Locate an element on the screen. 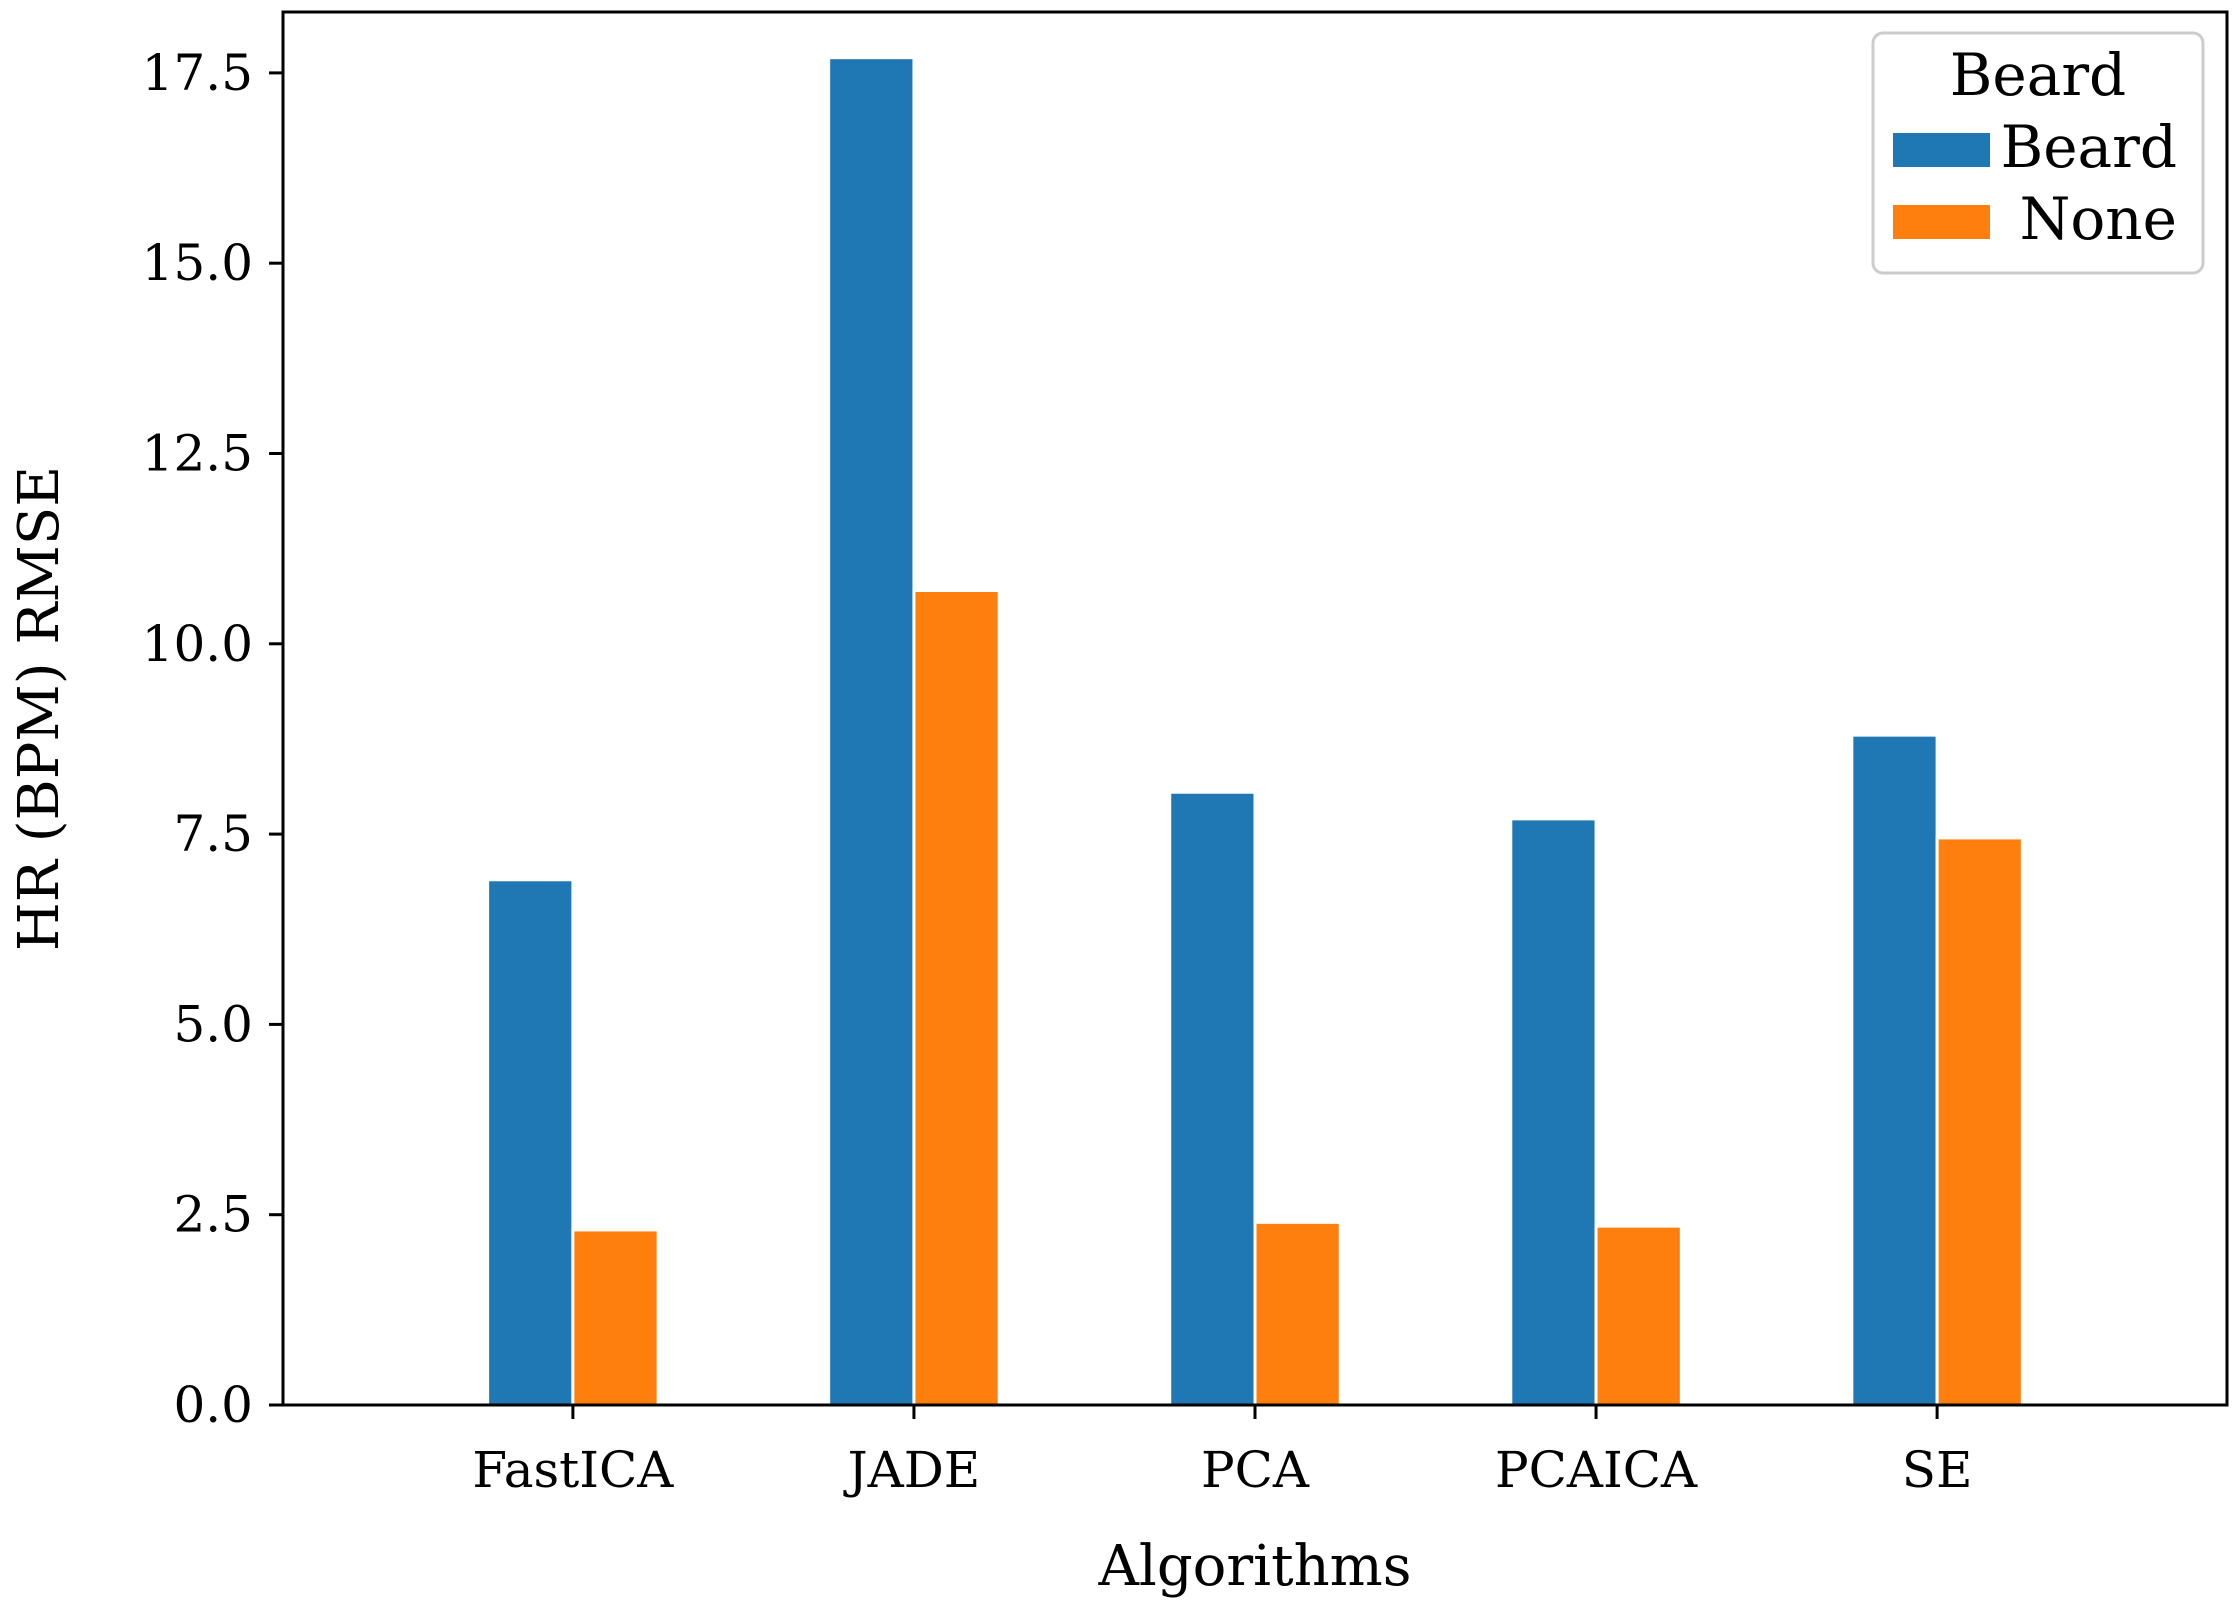 The image size is (2237, 1618). bar-none-pcaica is located at coordinates (1638, 1315).